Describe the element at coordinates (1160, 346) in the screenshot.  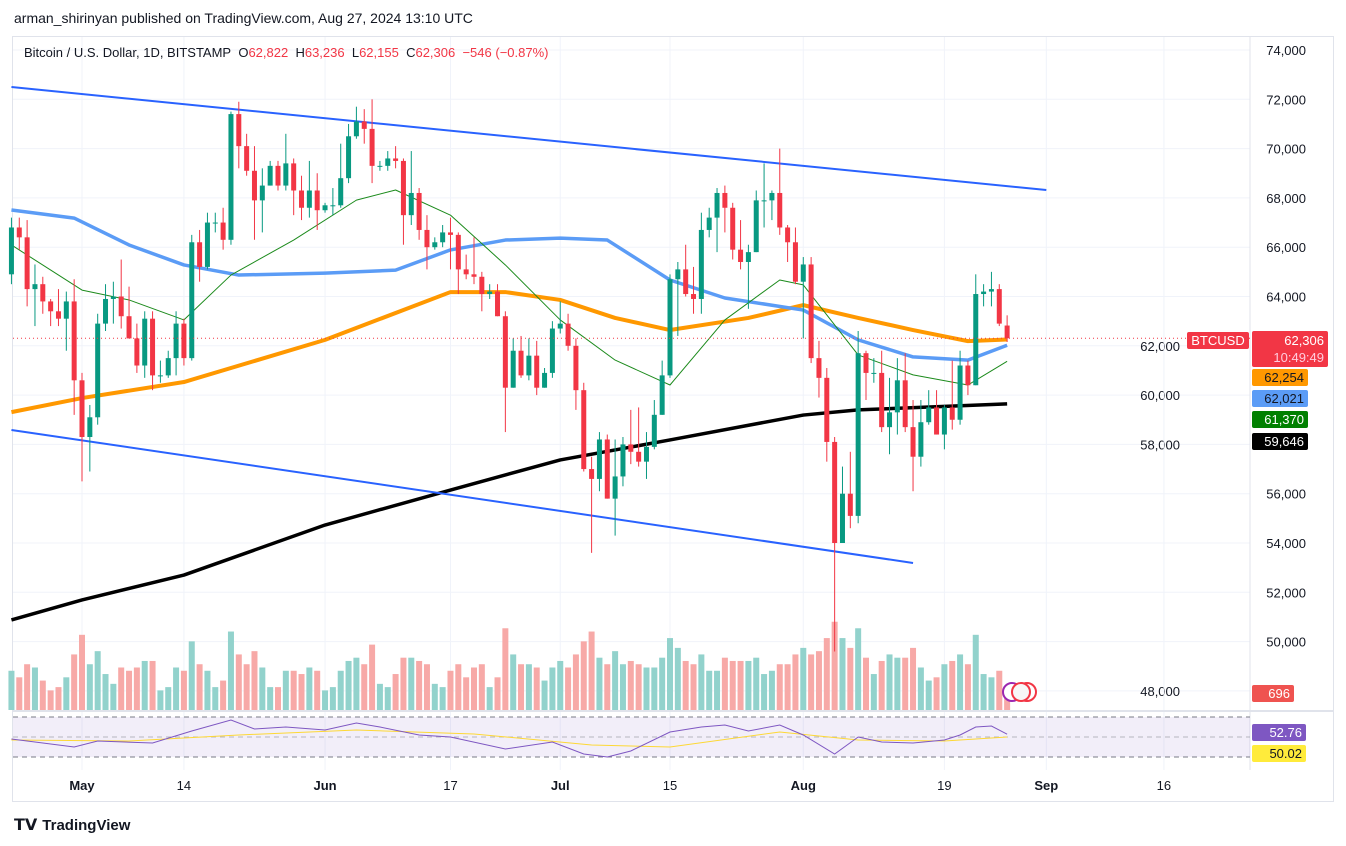
I see `y-tick-label: 62,000` at that location.